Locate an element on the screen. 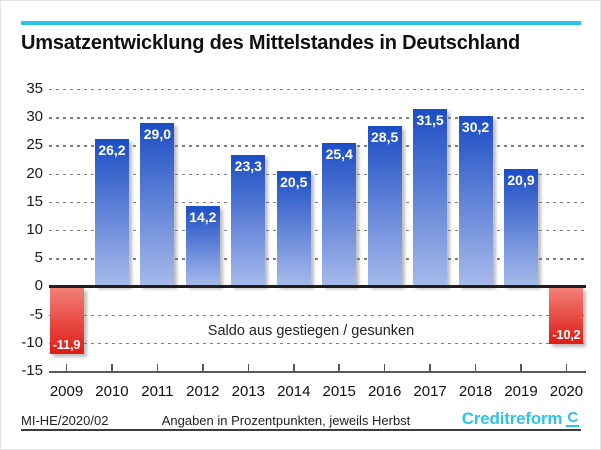  bar-value-label: 20,9 is located at coordinates (521, 179).